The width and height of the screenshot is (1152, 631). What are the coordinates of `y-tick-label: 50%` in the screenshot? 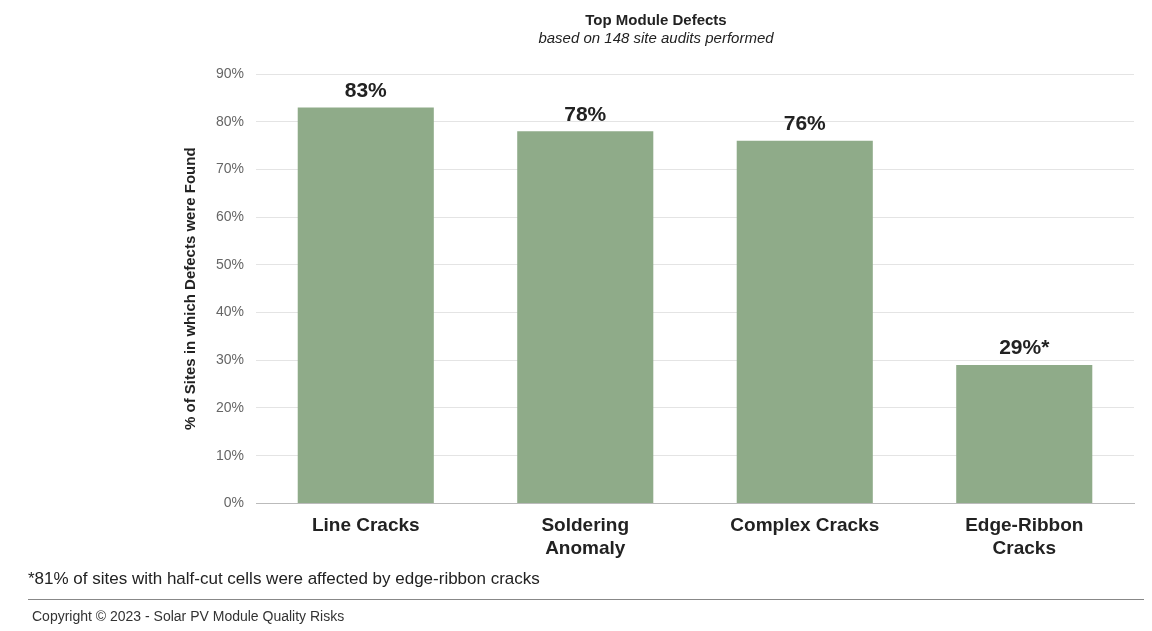 It's located at (230, 263).